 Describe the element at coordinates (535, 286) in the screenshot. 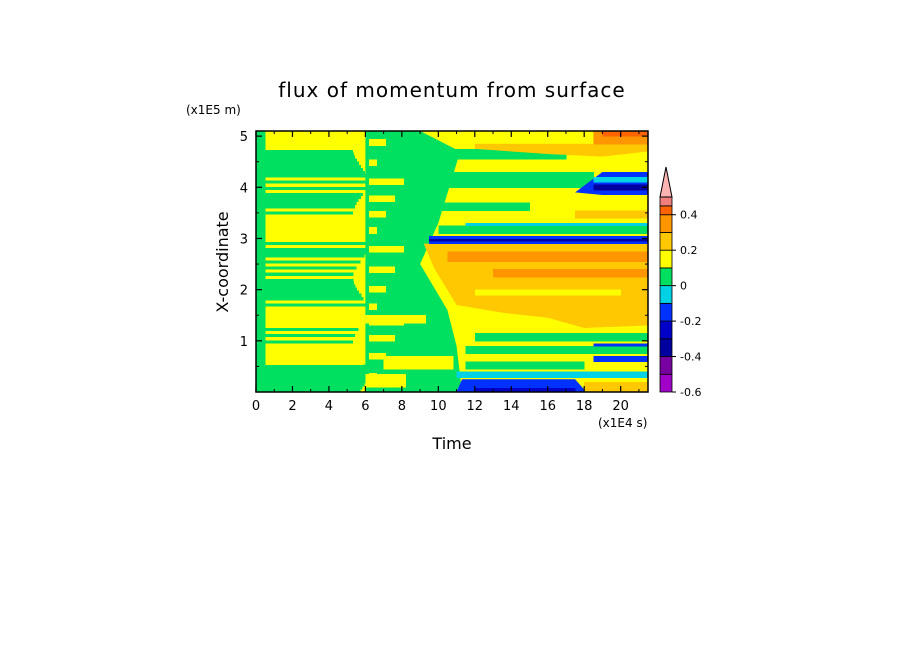

I see `field-region` at that location.